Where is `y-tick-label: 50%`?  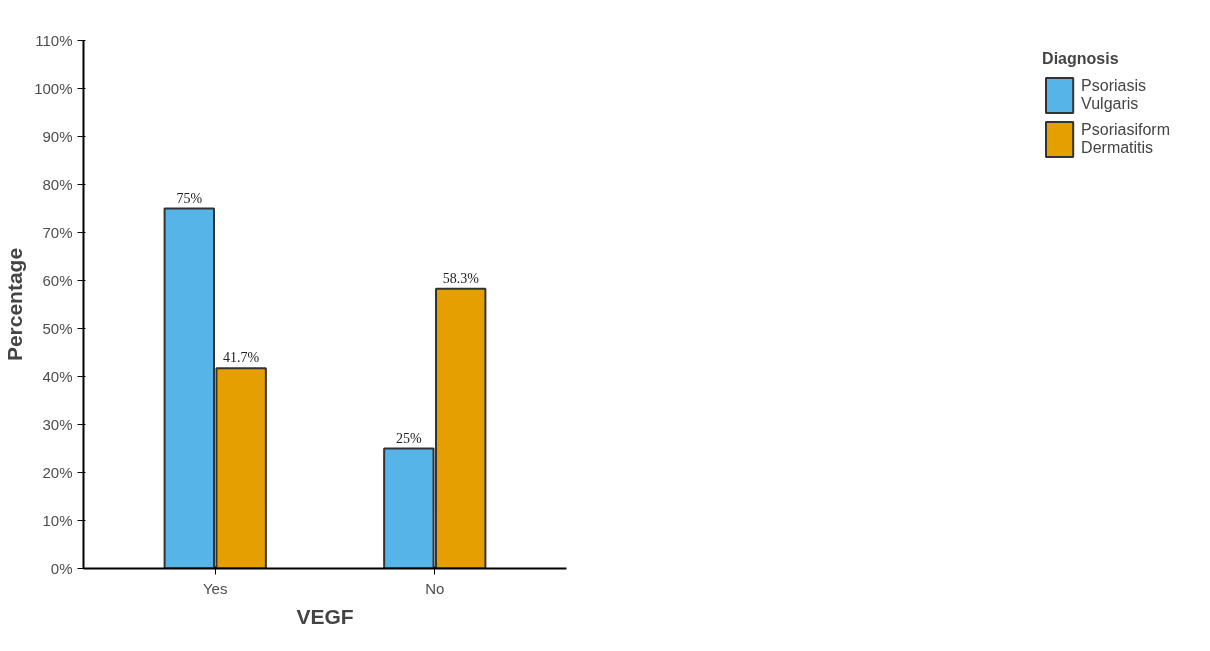 y-tick-label: 50% is located at coordinates (57, 328).